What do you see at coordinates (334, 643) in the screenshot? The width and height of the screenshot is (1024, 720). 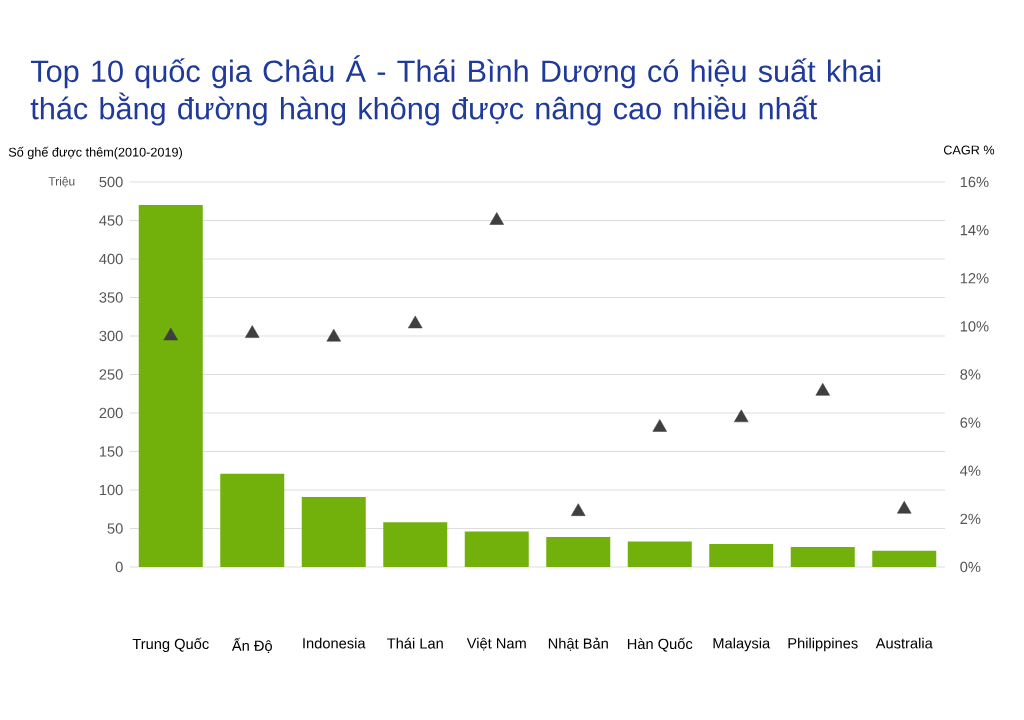 I see `x-tick-label: Indonesia` at bounding box center [334, 643].